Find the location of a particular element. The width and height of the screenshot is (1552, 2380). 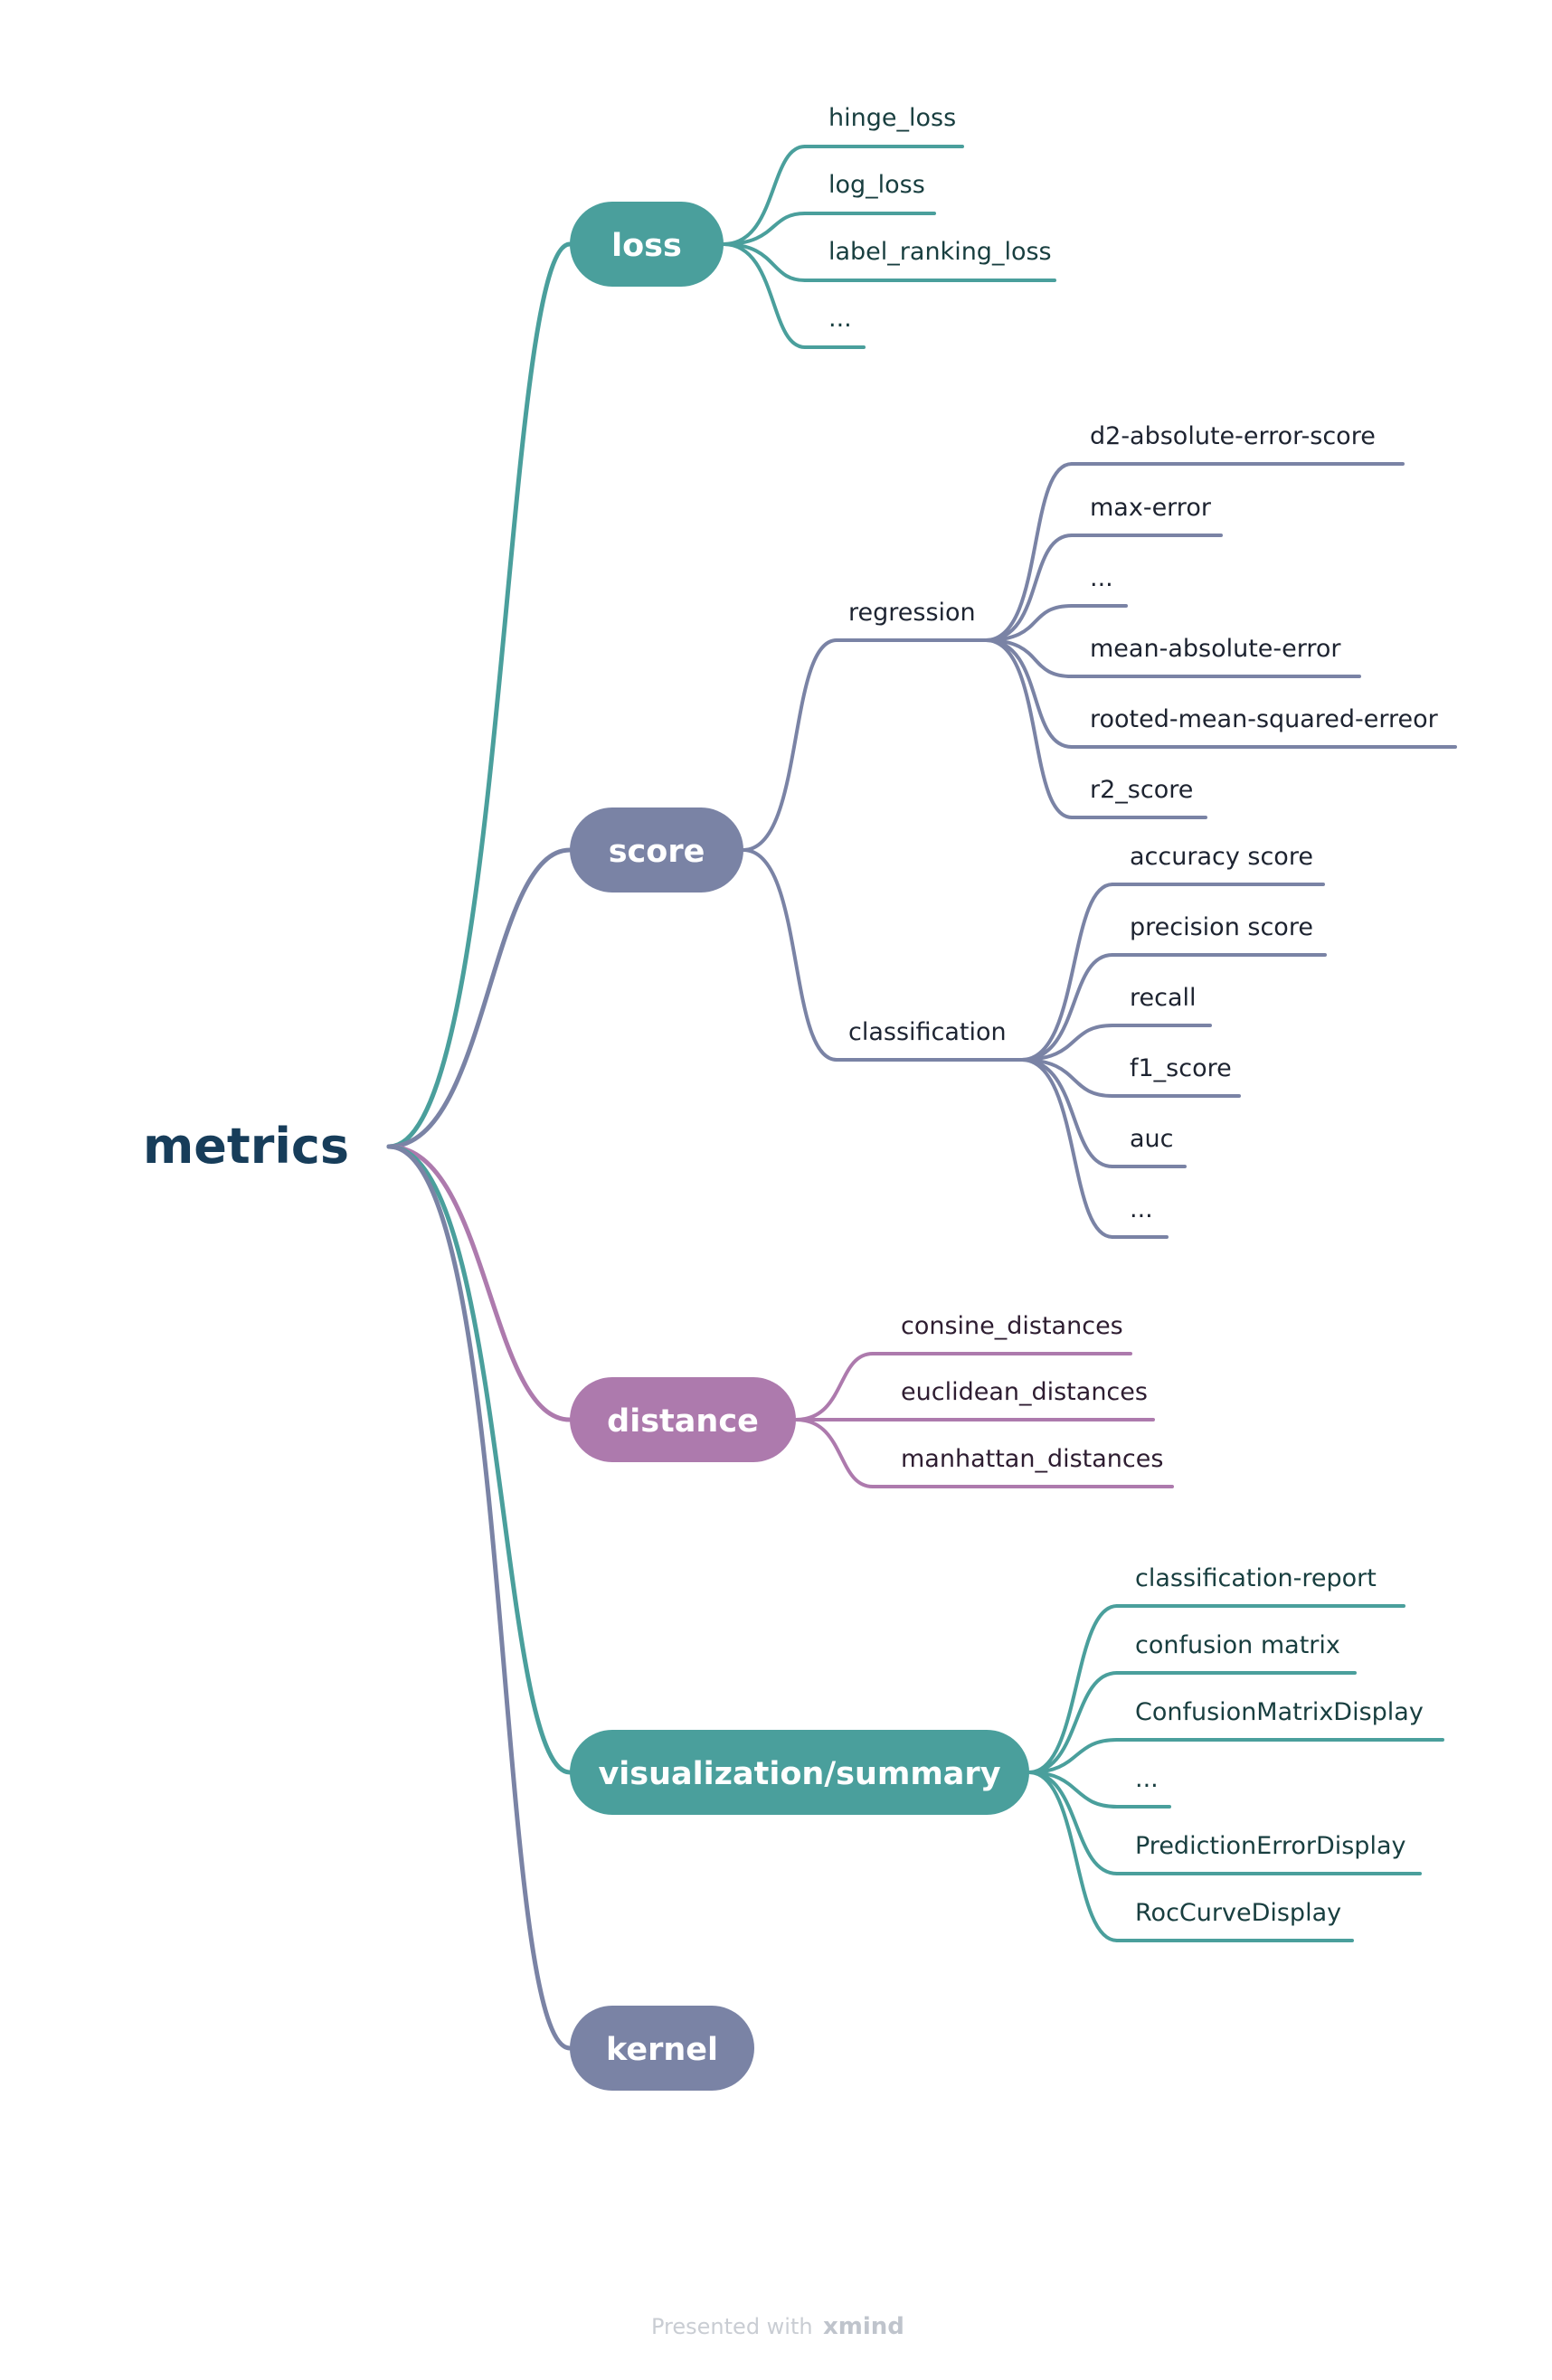

leaf-confusion-matrix: confusion matrix is located at coordinates (1238, 1645).